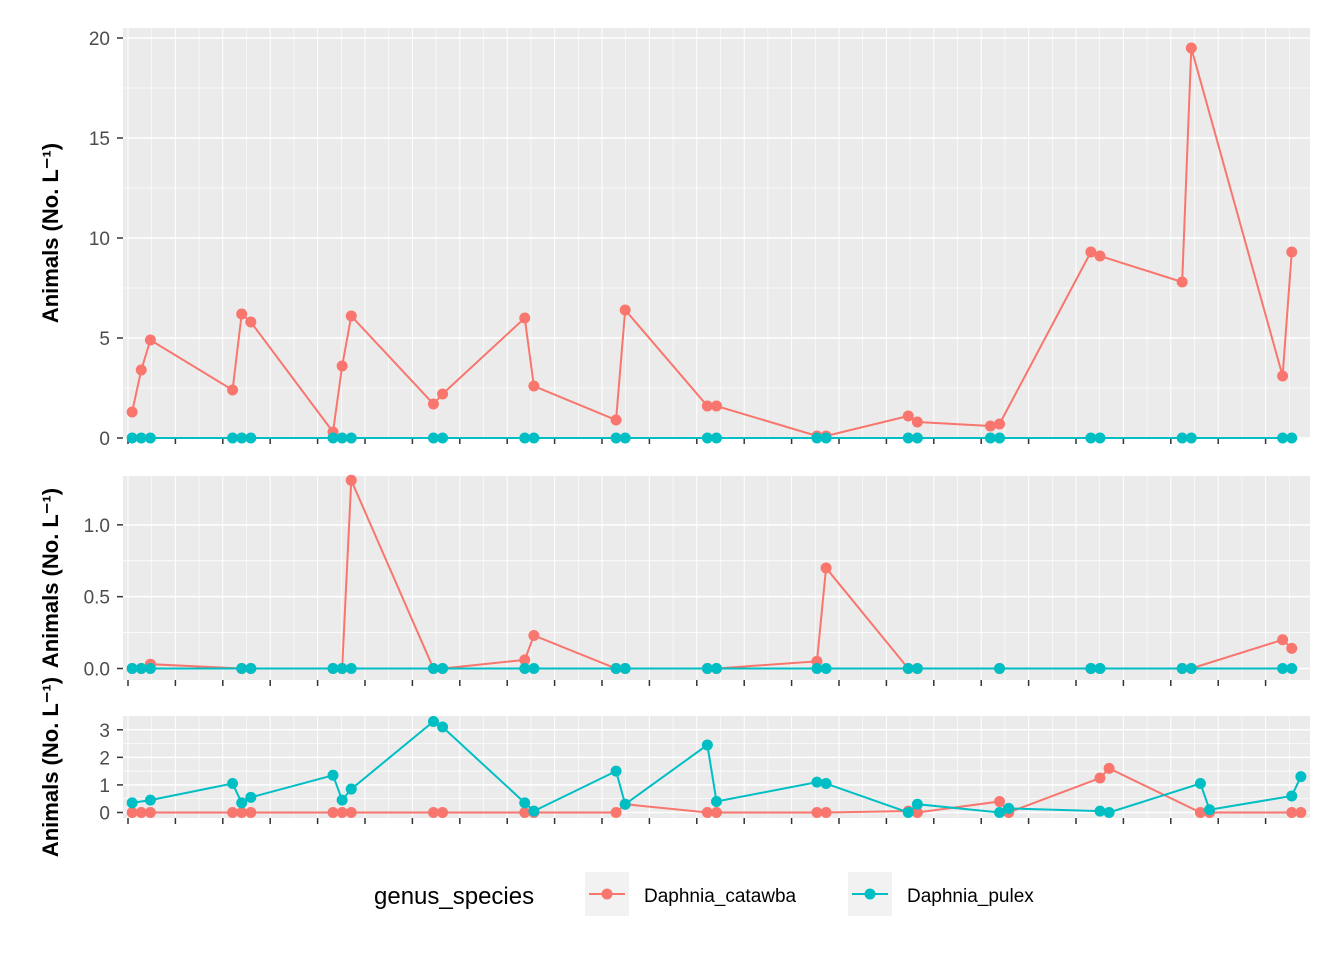 This screenshot has height=960, width=1344. What do you see at coordinates (99, 139) in the screenshot?
I see `y-tick-label: 15` at bounding box center [99, 139].